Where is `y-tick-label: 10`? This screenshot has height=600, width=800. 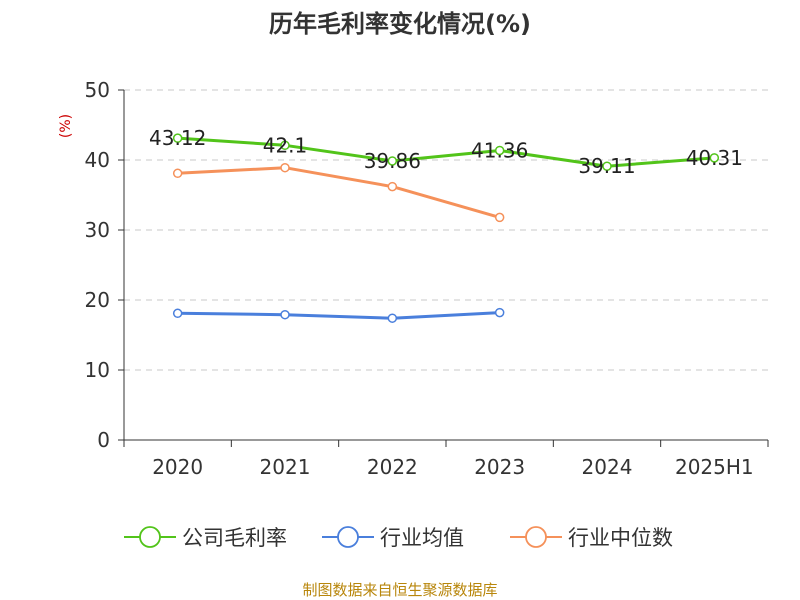 y-tick-label: 10 is located at coordinates (97, 370).